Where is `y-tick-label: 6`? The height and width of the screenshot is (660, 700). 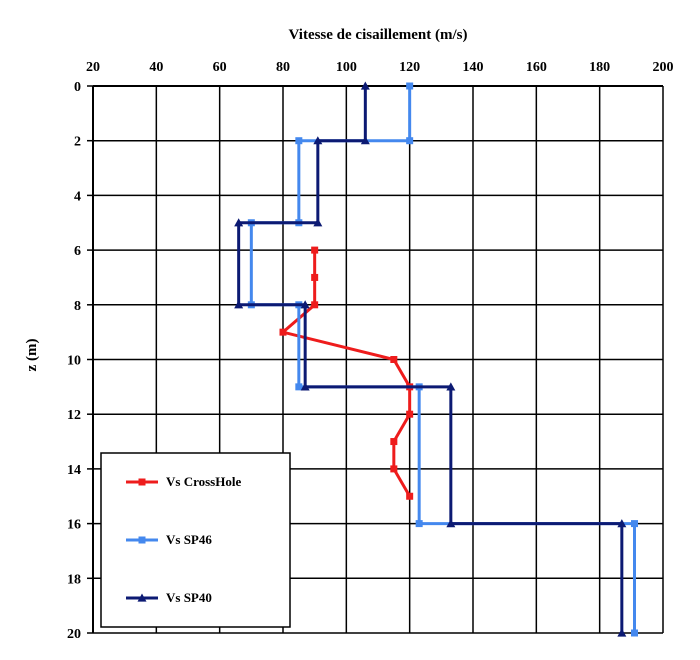 y-tick-label: 6 is located at coordinates (77, 251).